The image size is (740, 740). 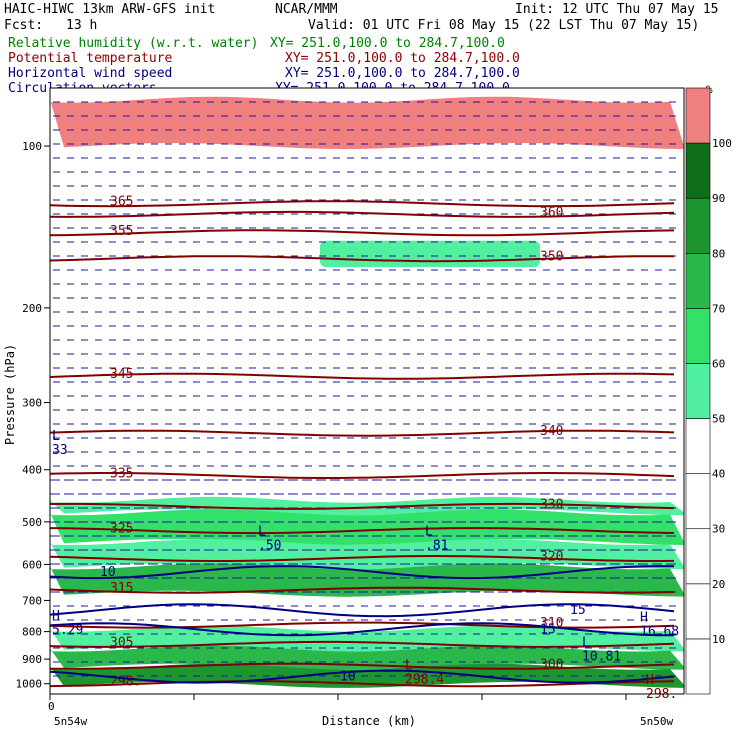 What do you see at coordinates (33, 415) in the screenshot?
I see `y-axis: 100 200 300 400 500 600 700 800 900 1000` at bounding box center [33, 415].